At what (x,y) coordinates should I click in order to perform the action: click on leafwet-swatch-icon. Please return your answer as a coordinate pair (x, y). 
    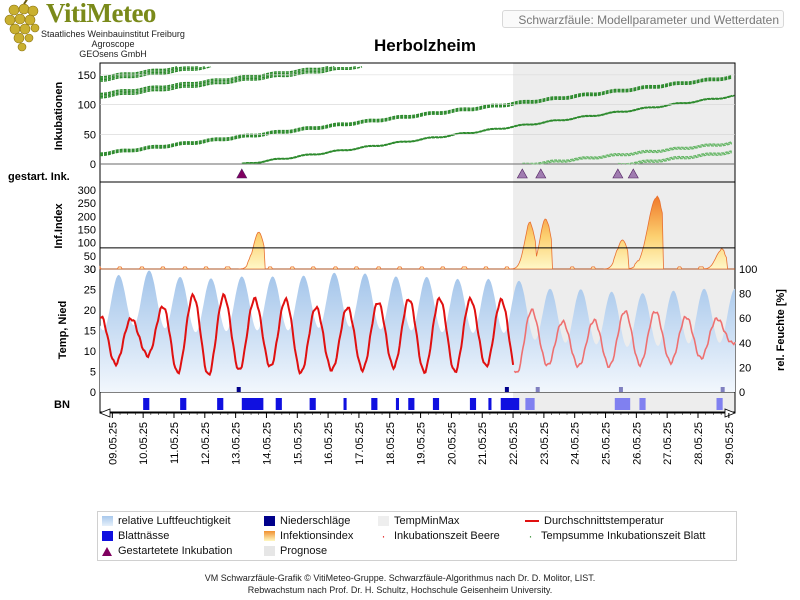
    Looking at the image, I should click on (107, 536).